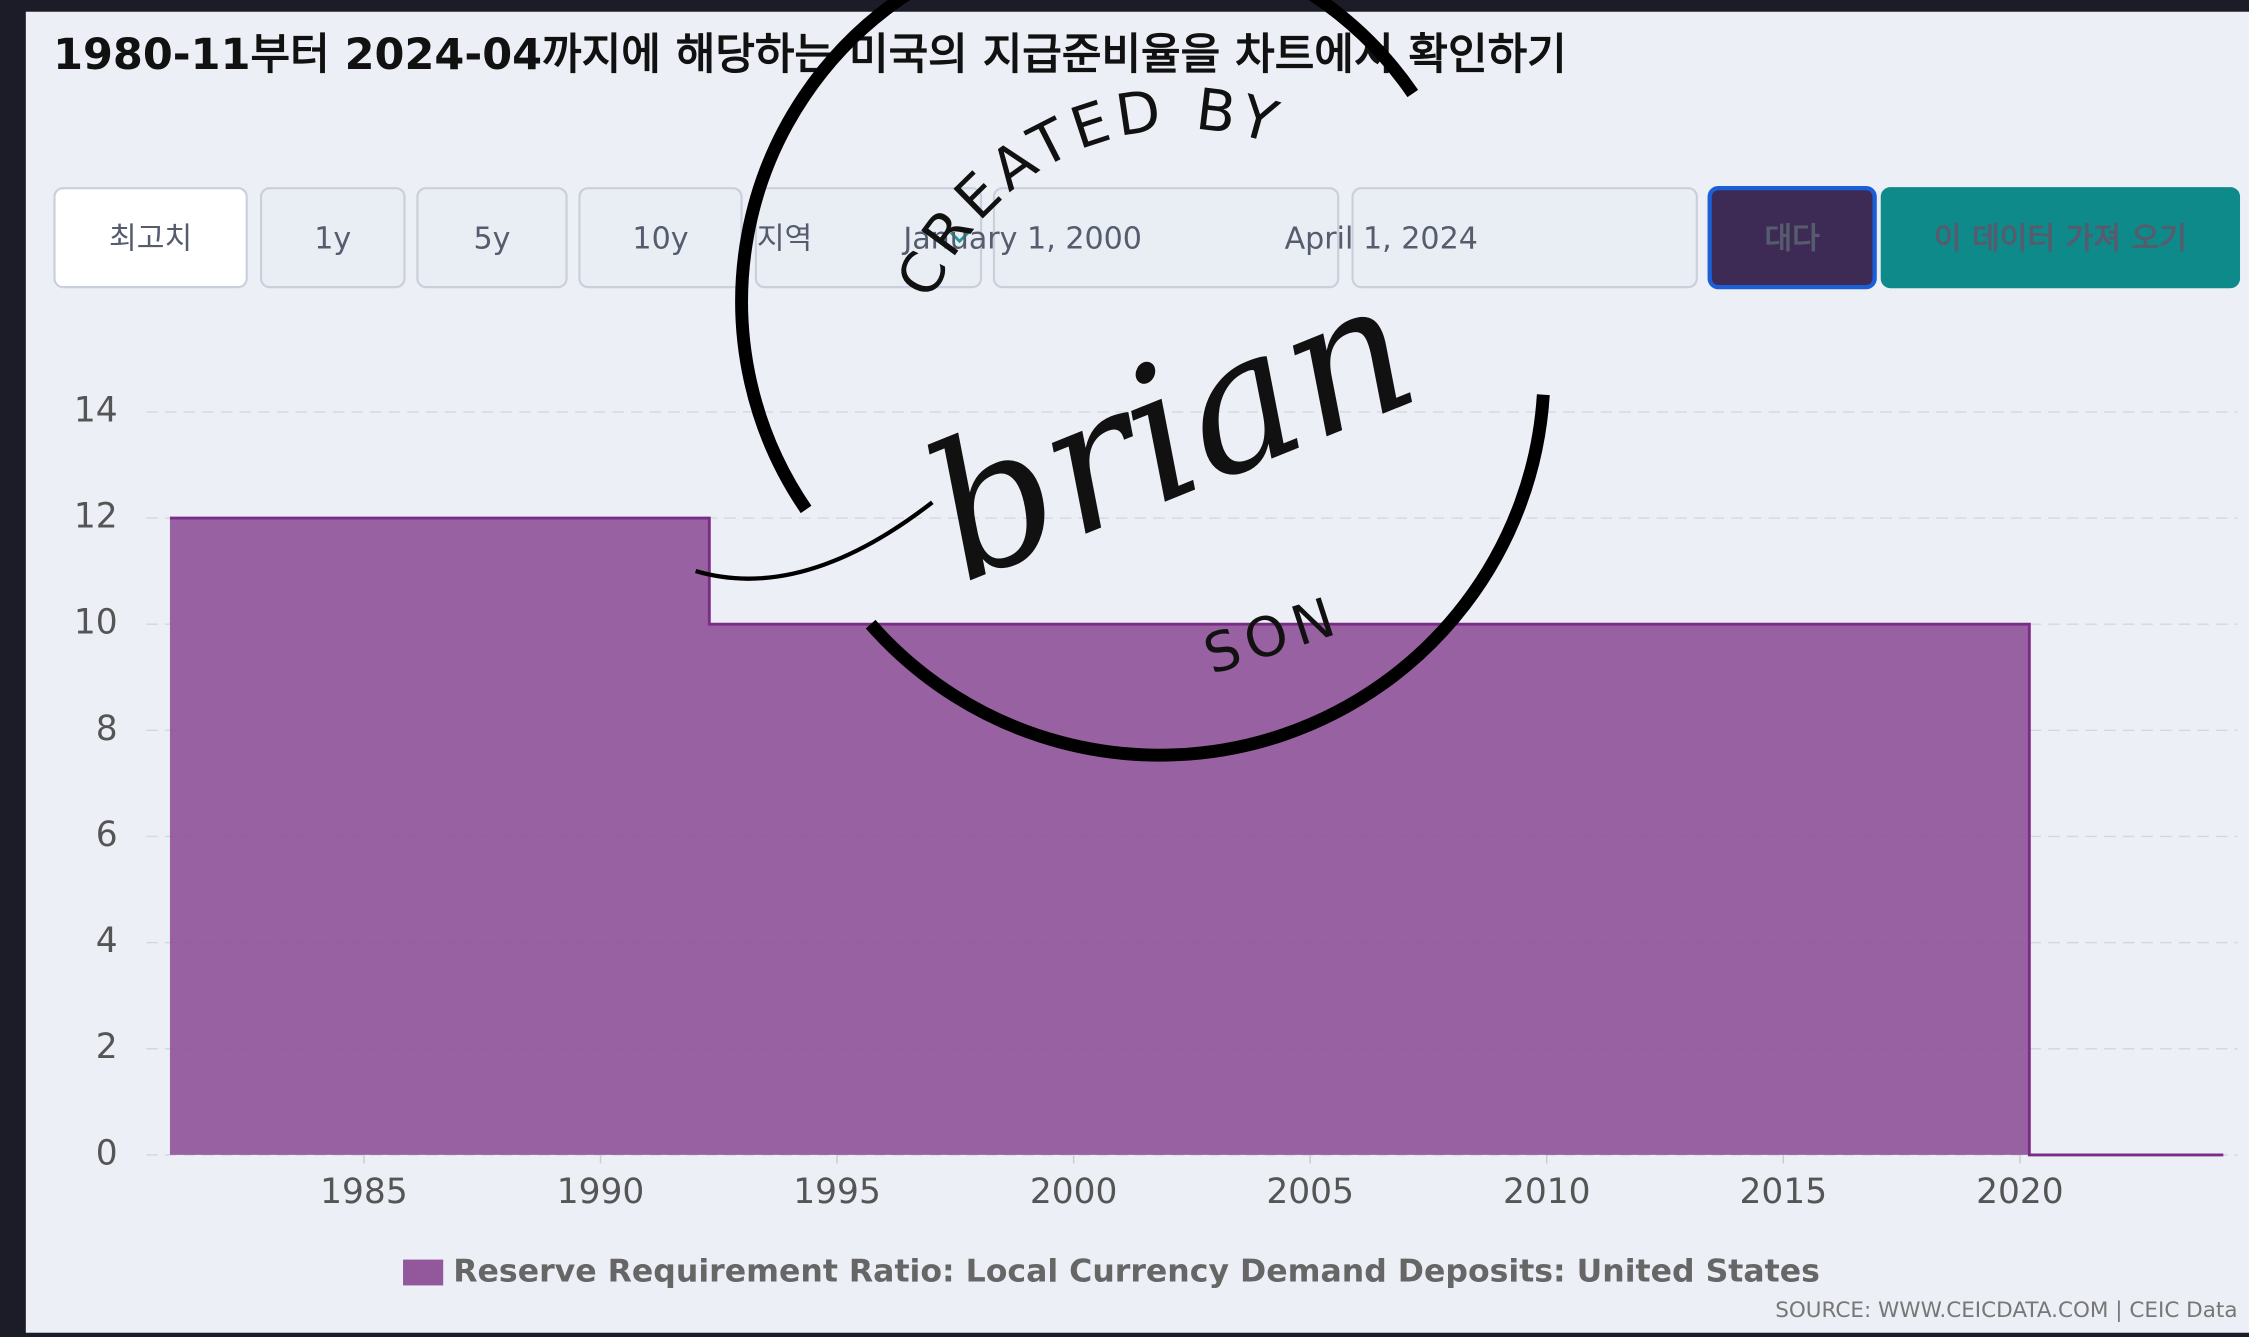 This screenshot has height=1337, width=2249. I want to click on y-tick-label: 0, so click(107, 1153).